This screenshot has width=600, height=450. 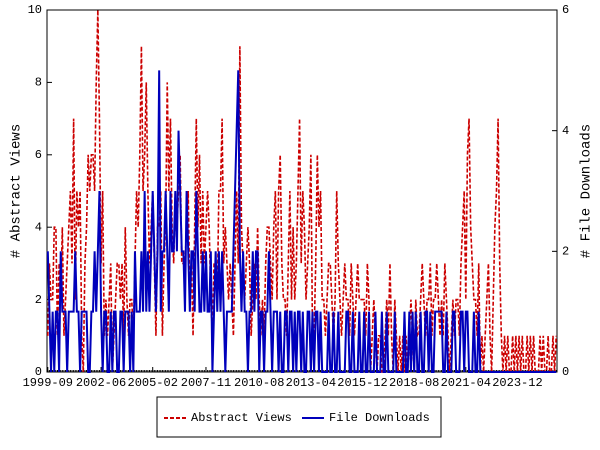 What do you see at coordinates (565, 252) in the screenshot?
I see `y2-tick-label: 2` at bounding box center [565, 252].